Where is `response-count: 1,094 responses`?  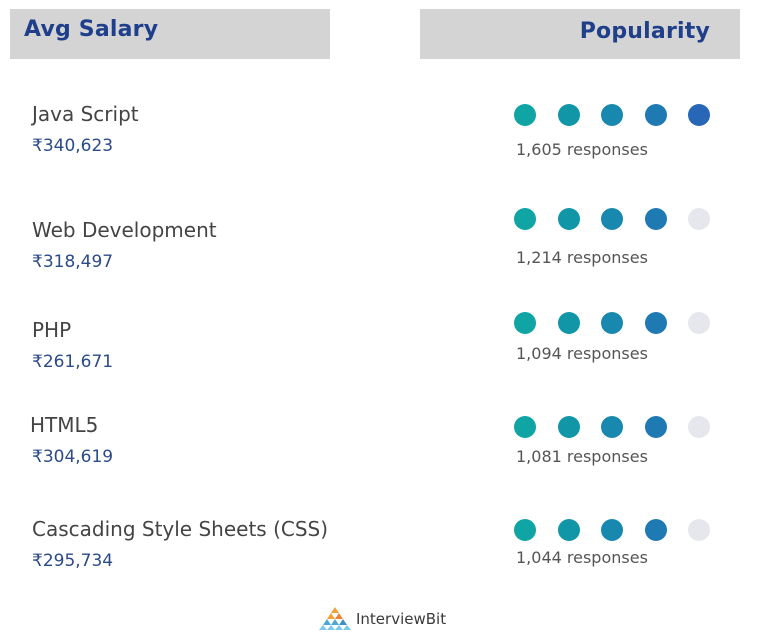 response-count: 1,094 responses is located at coordinates (582, 353).